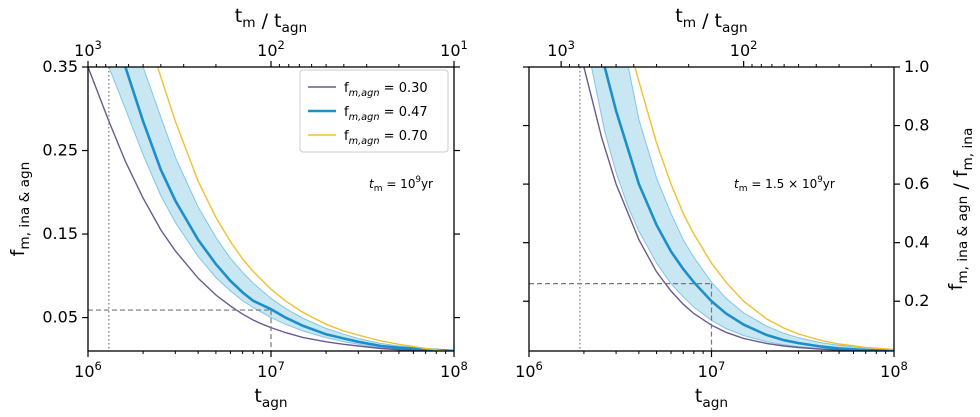 The height and width of the screenshot is (417, 980). I want to click on y-tick-label: 0.8, so click(916, 125).